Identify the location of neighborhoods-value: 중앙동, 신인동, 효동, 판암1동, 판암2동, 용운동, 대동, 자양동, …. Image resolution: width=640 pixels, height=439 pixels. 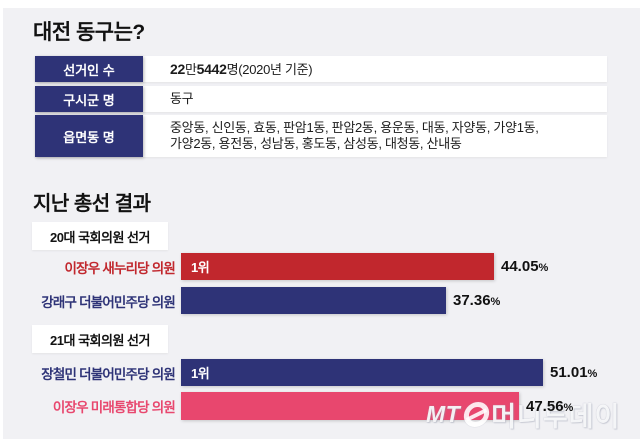
(341, 136).